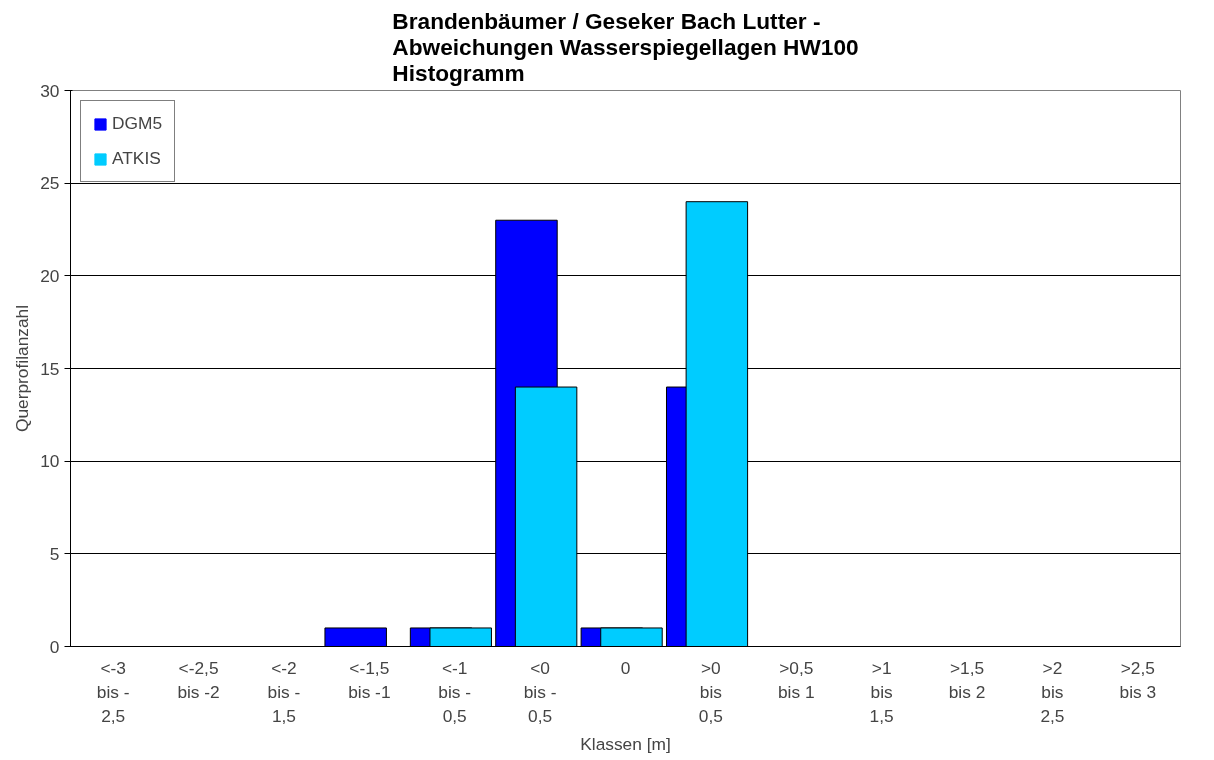  What do you see at coordinates (284, 691) in the screenshot?
I see `x-tick-label: <-2 bis - 1,5` at bounding box center [284, 691].